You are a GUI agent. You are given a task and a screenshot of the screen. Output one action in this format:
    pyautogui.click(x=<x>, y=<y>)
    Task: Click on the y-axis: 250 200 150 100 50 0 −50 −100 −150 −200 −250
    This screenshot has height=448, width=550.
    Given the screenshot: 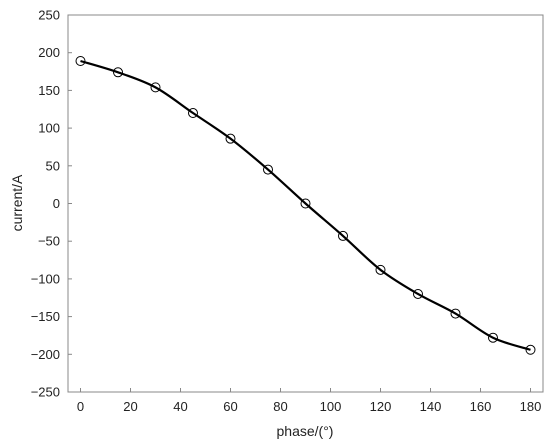 What is the action you would take?
    pyautogui.click(x=51, y=204)
    